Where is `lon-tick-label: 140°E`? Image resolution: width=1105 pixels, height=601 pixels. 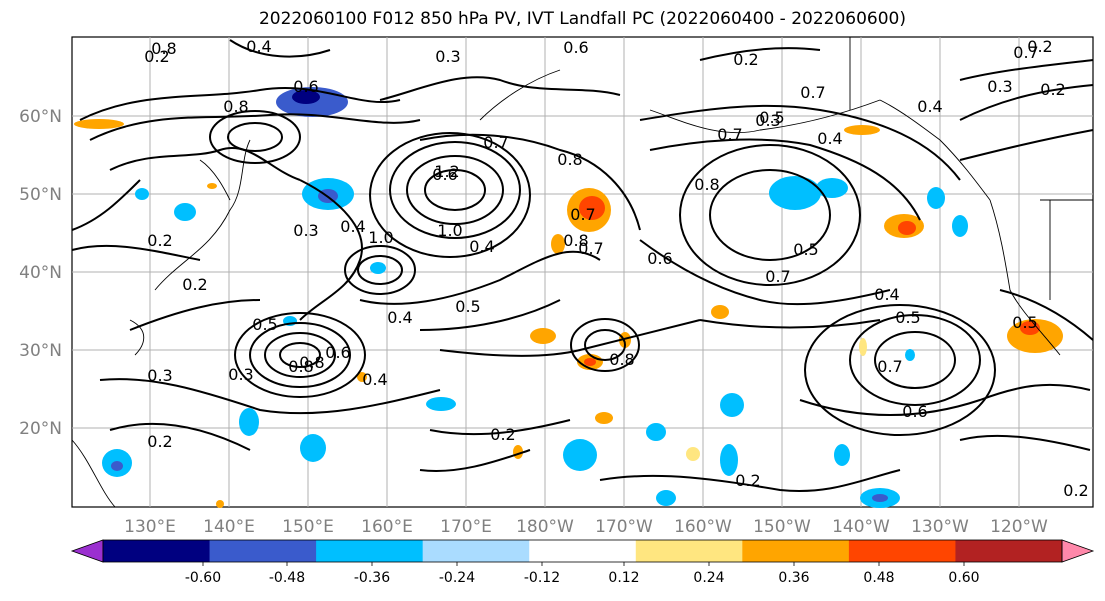 lon-tick-label: 140°E is located at coordinates (229, 527).